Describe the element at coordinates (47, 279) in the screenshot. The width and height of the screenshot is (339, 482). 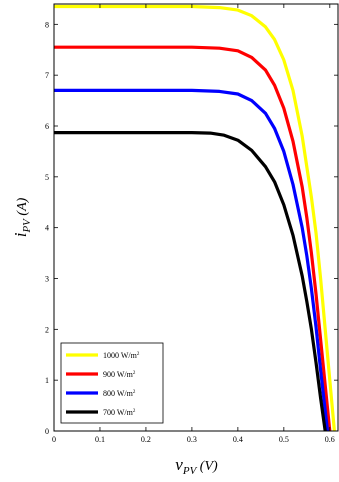
I see `y-tick-label: 3` at that location.